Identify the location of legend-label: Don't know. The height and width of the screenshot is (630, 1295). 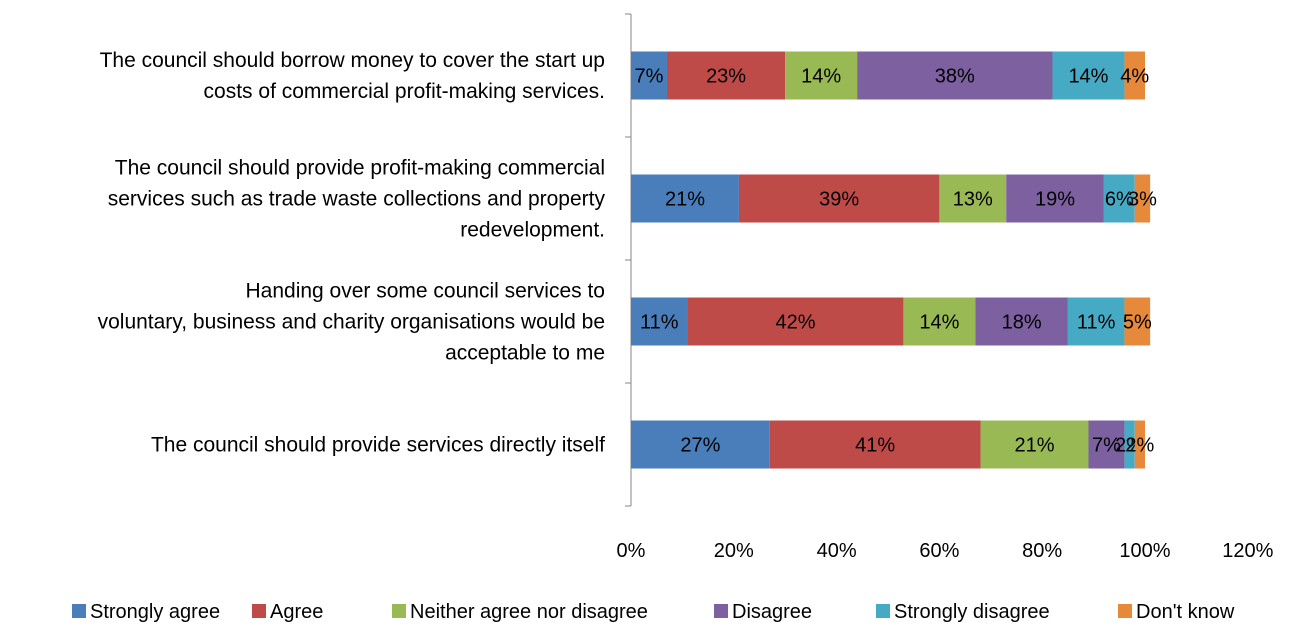
(1185, 612).